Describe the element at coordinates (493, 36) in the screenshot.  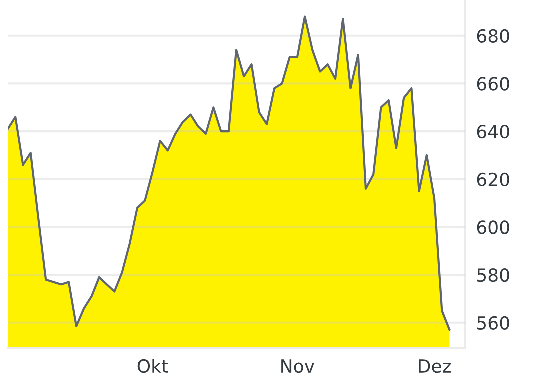
I see `y-tick-label: 680` at that location.